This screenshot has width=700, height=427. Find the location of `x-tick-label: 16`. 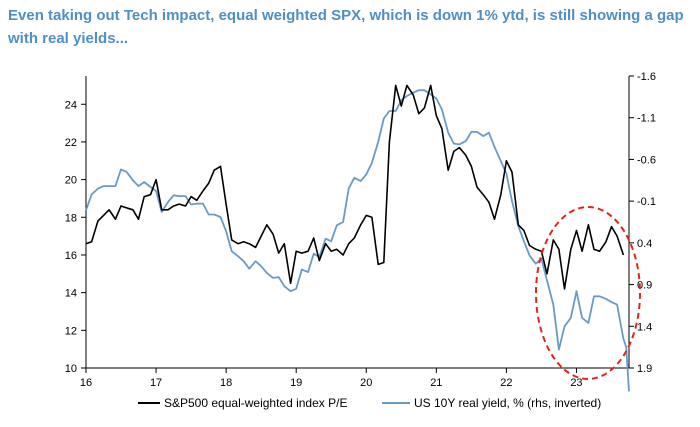

x-tick-label: 16 is located at coordinates (86, 383).